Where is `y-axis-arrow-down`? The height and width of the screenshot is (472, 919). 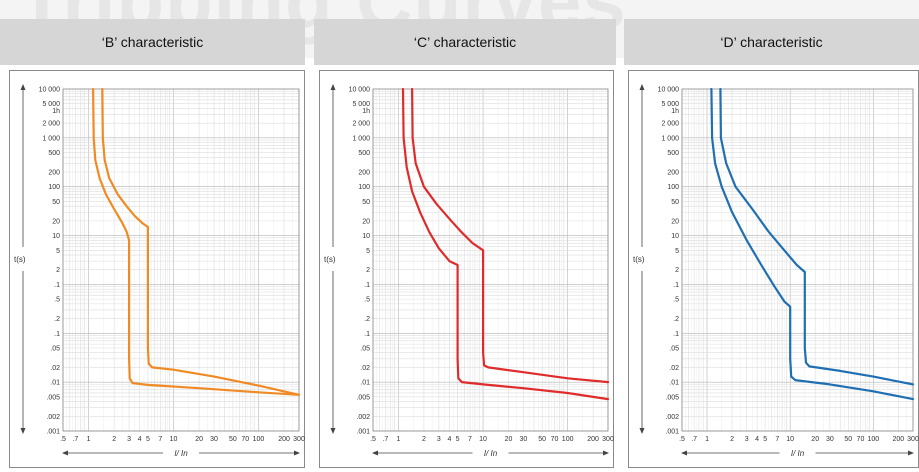 y-axis-arrow-down is located at coordinates (642, 431).